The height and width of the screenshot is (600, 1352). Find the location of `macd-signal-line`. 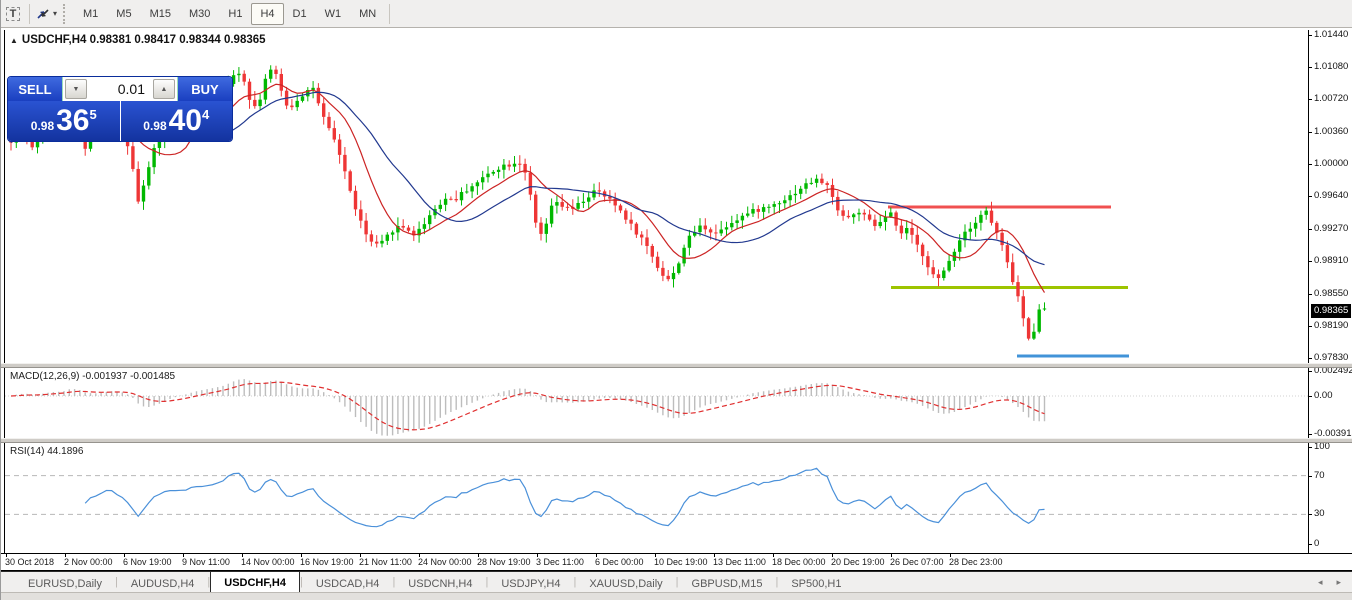

macd-signal-line is located at coordinates (527, 406).